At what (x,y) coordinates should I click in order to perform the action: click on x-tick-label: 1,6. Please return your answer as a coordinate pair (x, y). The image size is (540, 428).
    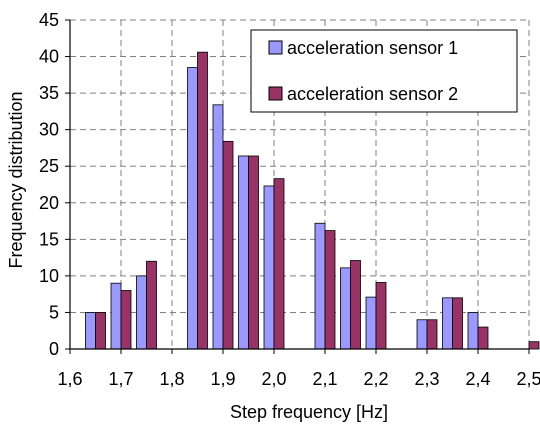
    Looking at the image, I should click on (69, 379).